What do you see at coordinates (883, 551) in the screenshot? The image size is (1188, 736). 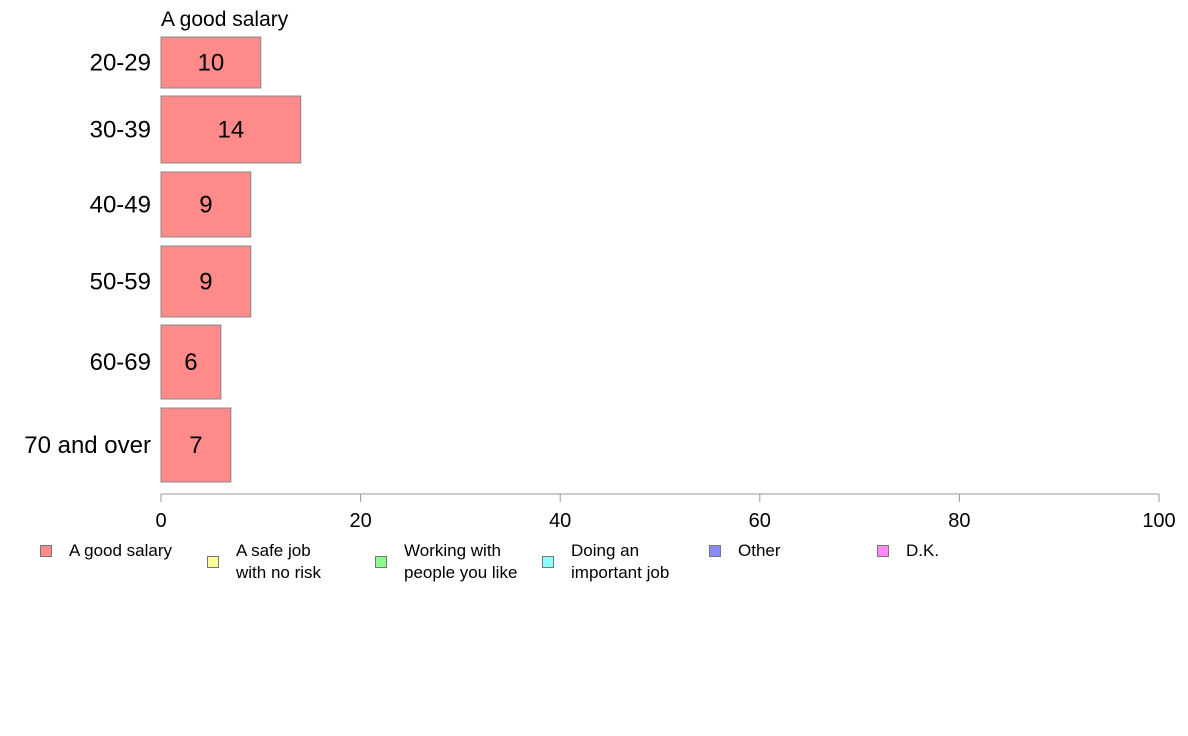 I see `legend-swatch-dk` at bounding box center [883, 551].